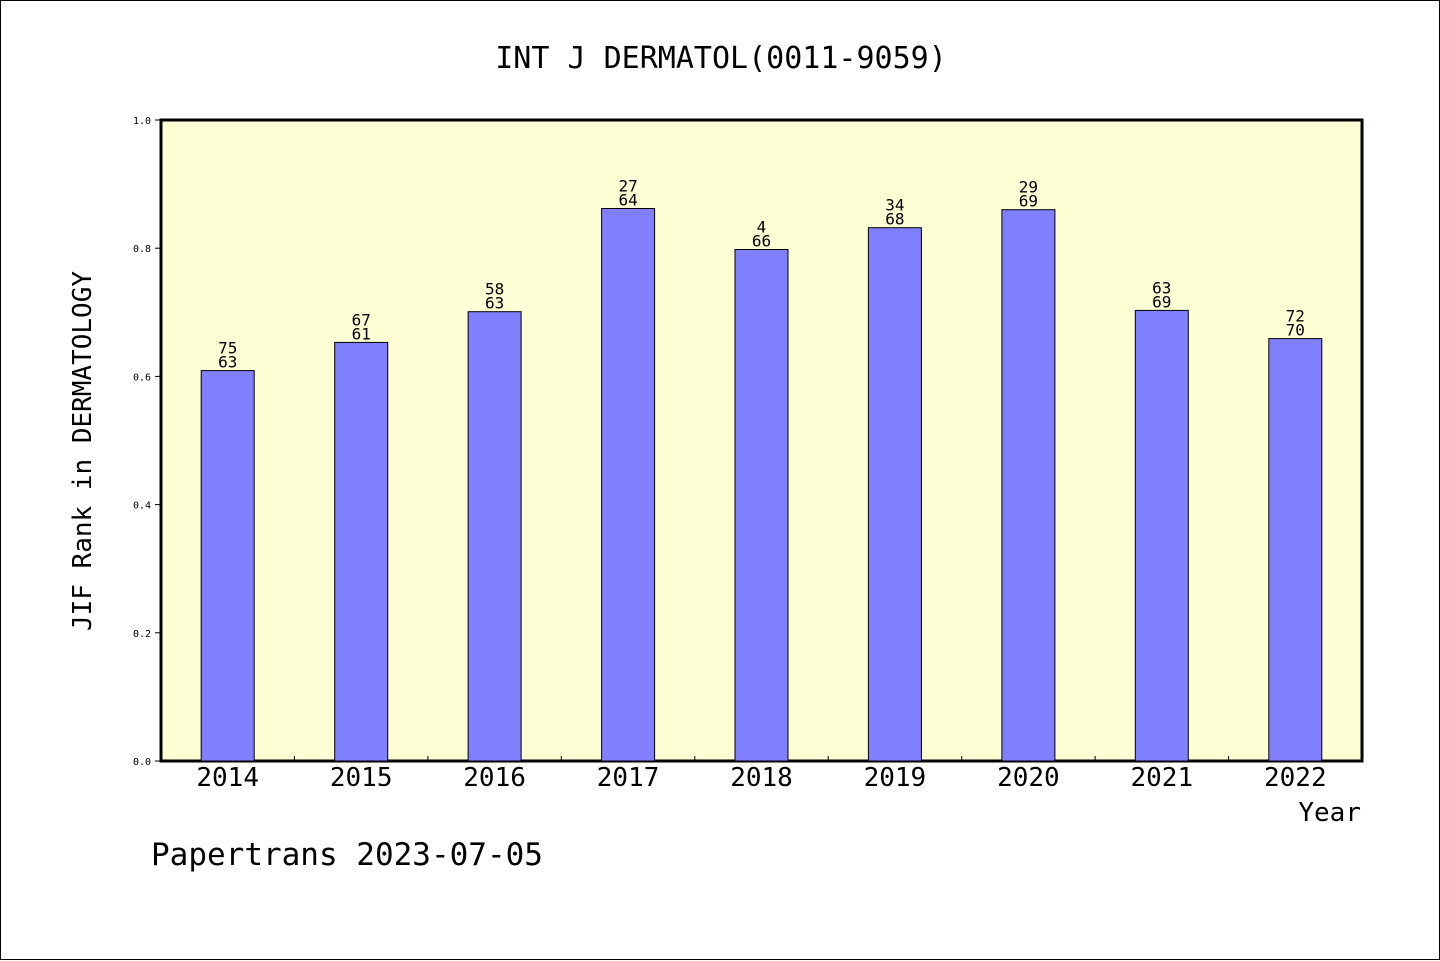 The width and height of the screenshot is (1440, 961). What do you see at coordinates (142, 121) in the screenshot?
I see `y-tick-label-1.0: 1.0` at bounding box center [142, 121].